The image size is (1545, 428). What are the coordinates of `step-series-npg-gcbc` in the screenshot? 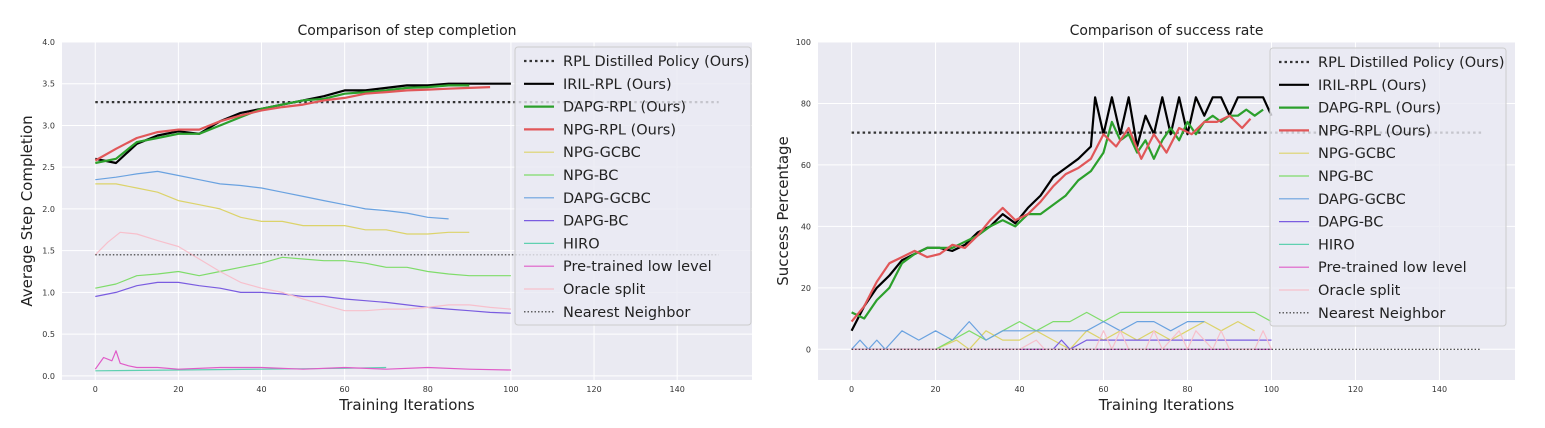 It's located at (282, 209).